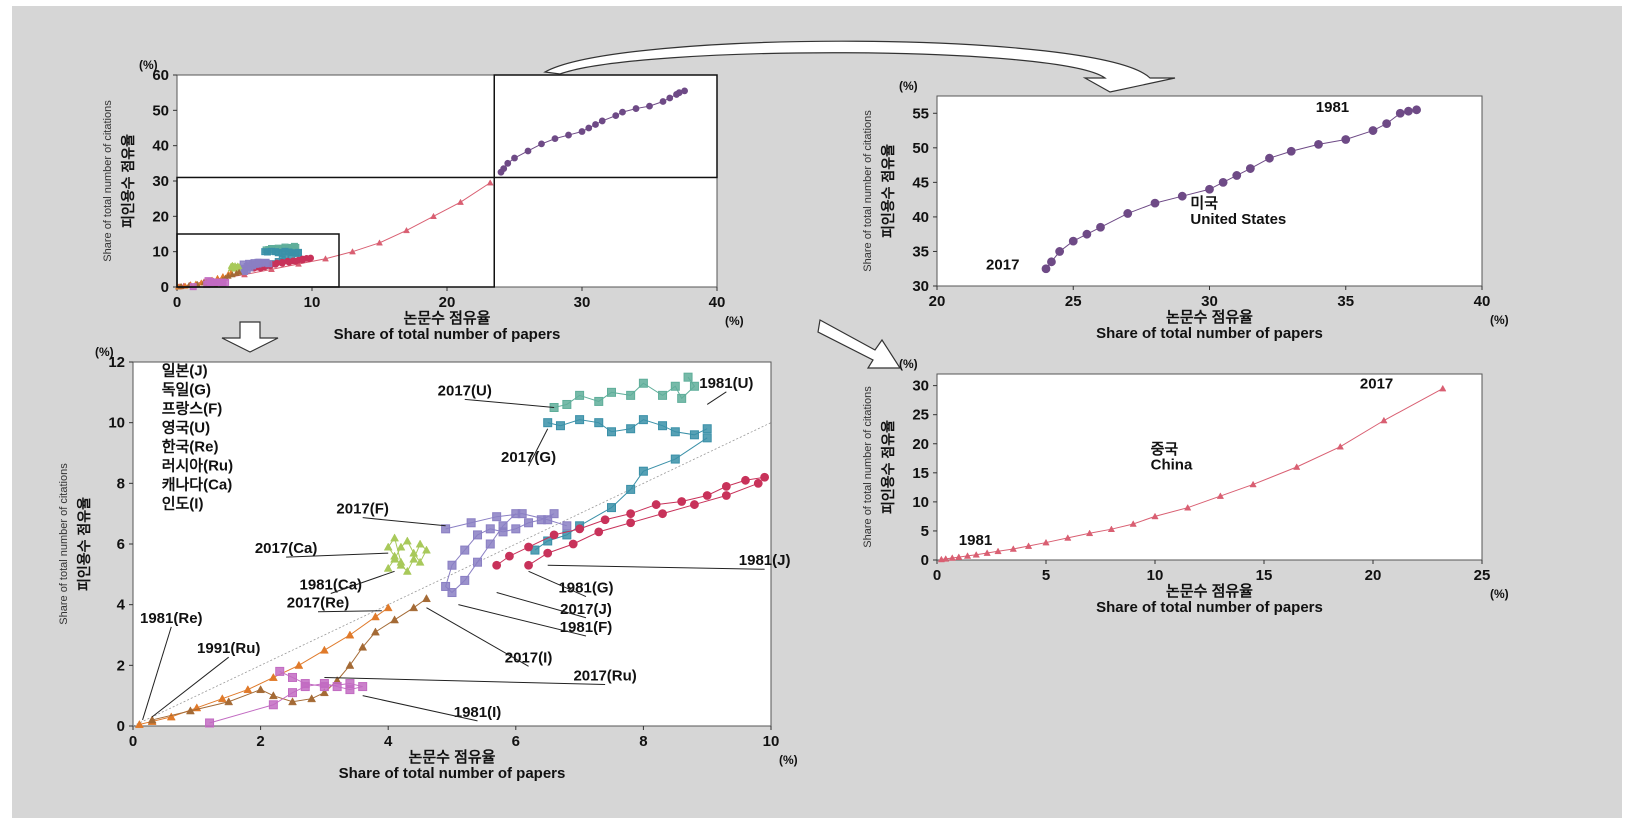 The image size is (1631, 825). Describe the element at coordinates (1165, 449) in the screenshot. I see `label-country-ko: 중국` at that location.